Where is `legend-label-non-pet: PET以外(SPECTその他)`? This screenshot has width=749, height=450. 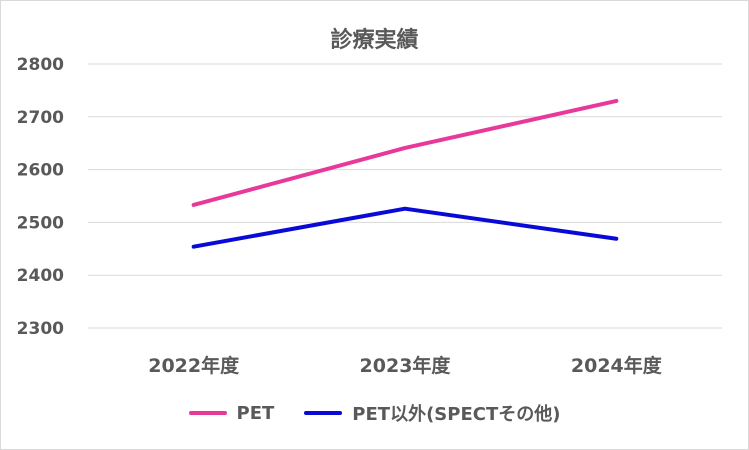
legend-label-non-pet: PET以外(SPECTその他) is located at coordinates (456, 414).